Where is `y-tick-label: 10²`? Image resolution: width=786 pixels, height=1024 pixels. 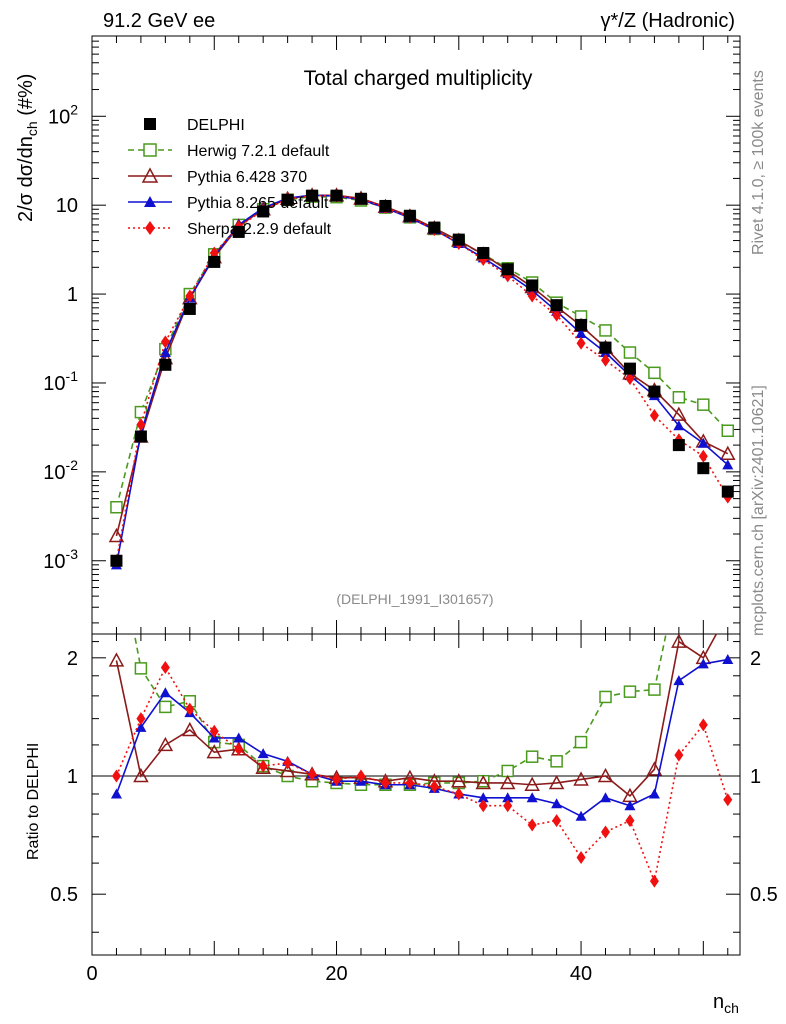
y-tick-label: 10² is located at coordinates (63, 114).